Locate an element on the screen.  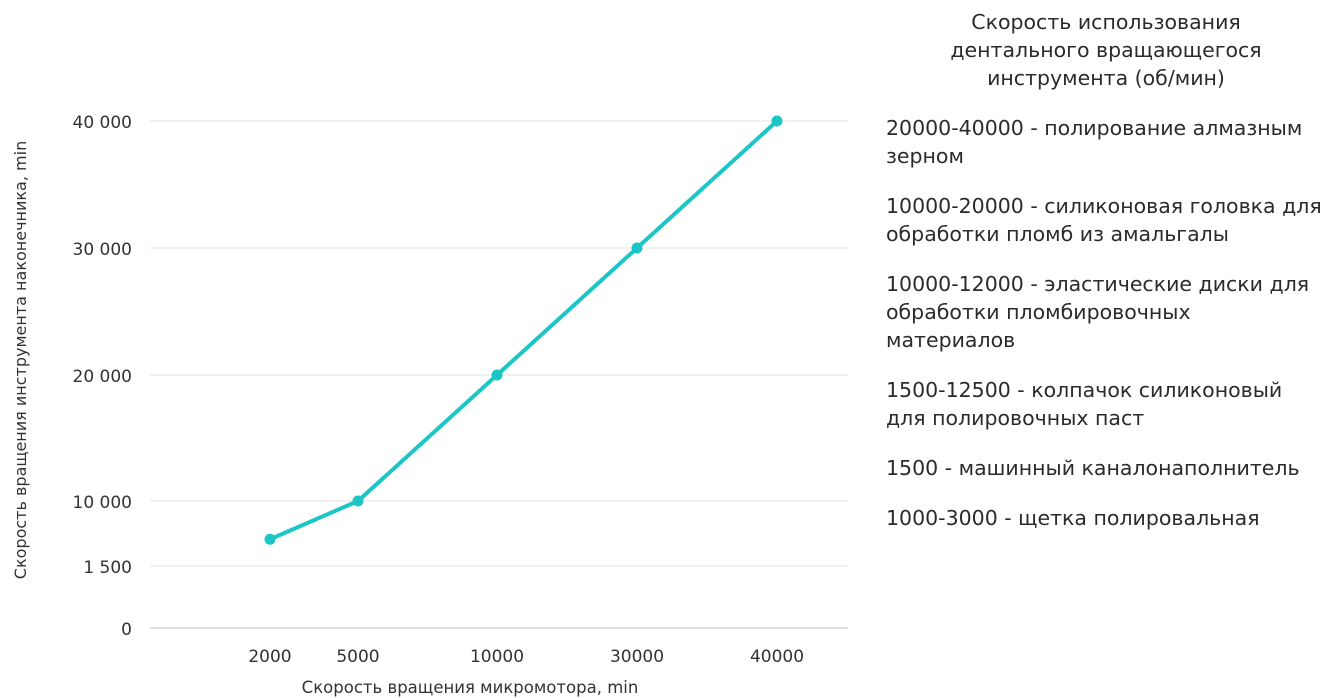
x-axis-title: Скорость вращения микромотора, min is located at coordinates (470, 687).